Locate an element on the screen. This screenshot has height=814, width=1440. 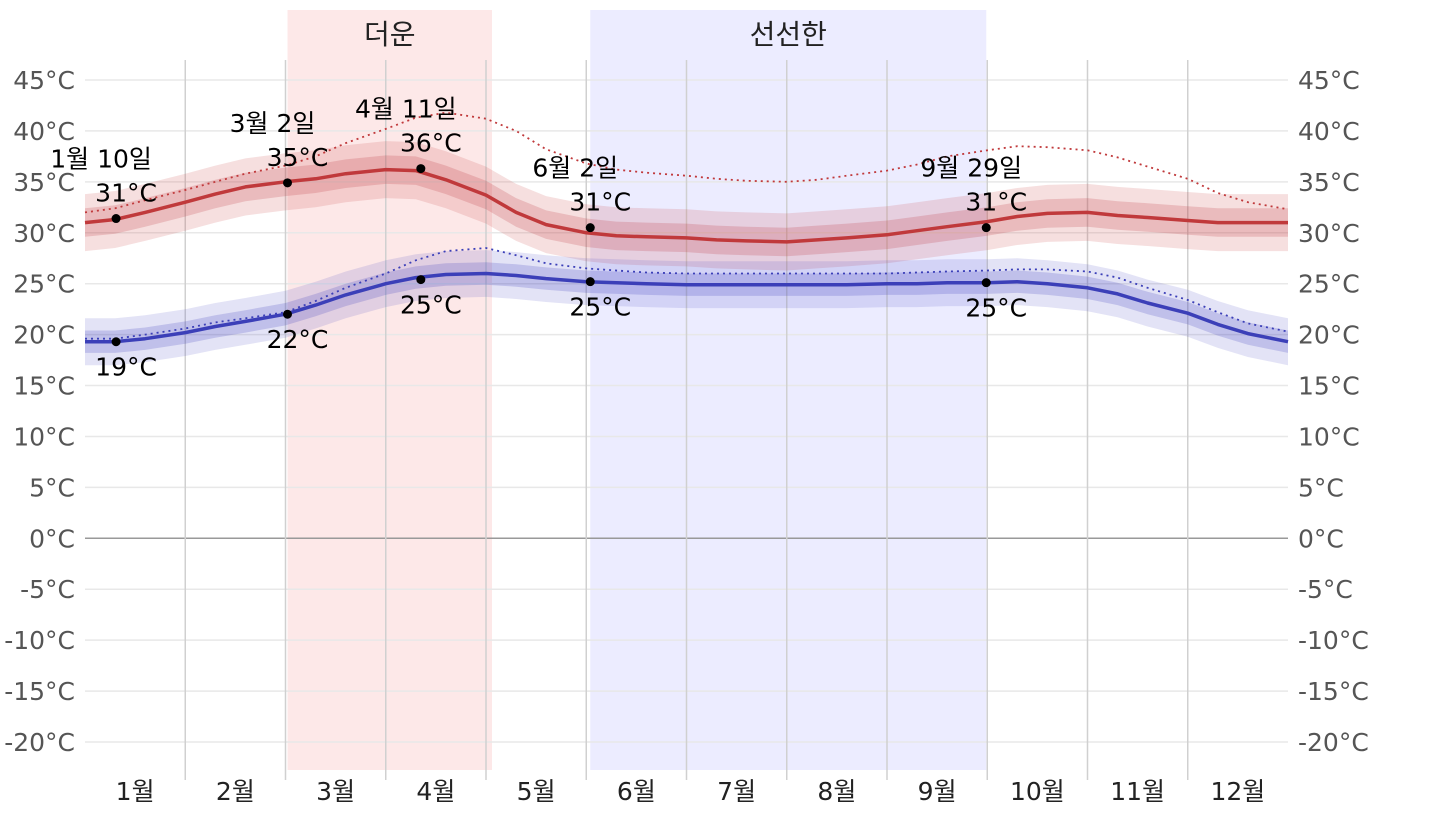
annotation-date: 9월 29일 is located at coordinates (971, 168).